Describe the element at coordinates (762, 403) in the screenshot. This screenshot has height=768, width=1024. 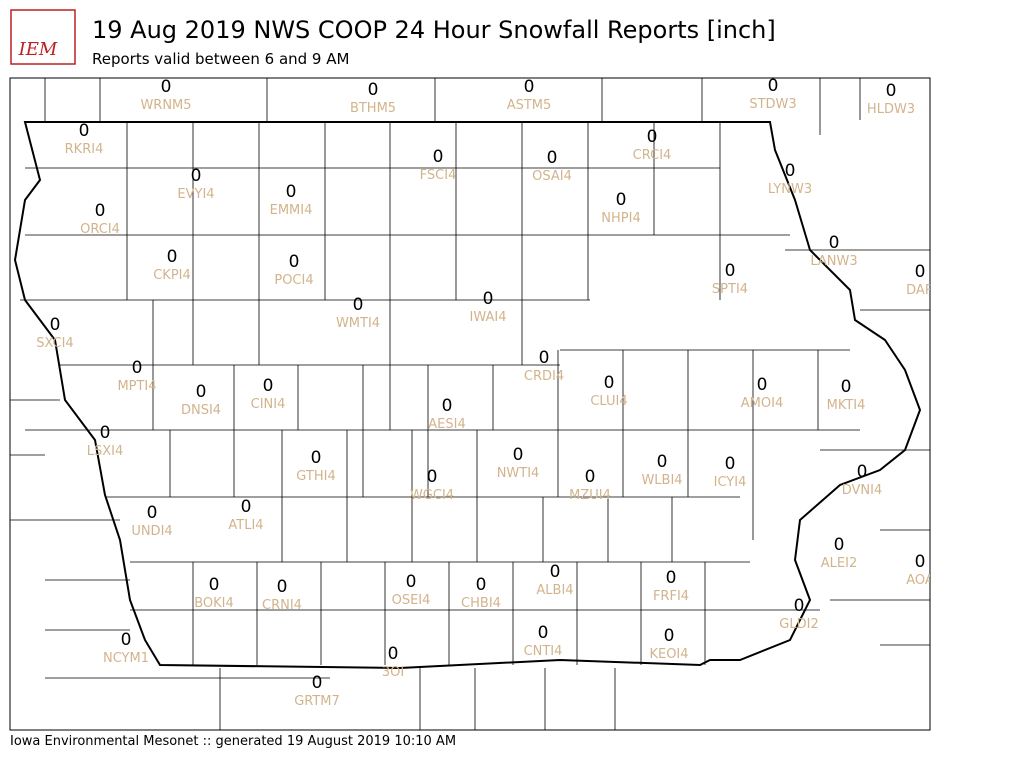
I see `station-id: AMOI4` at that location.